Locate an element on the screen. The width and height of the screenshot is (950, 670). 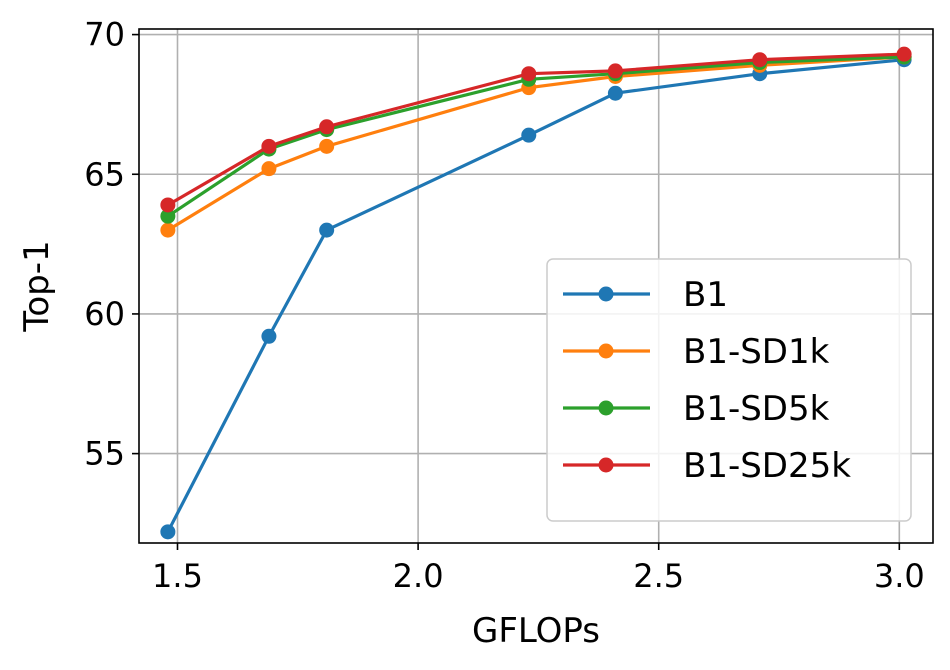
legend-item: B1-SD25k is located at coordinates (707, 466).